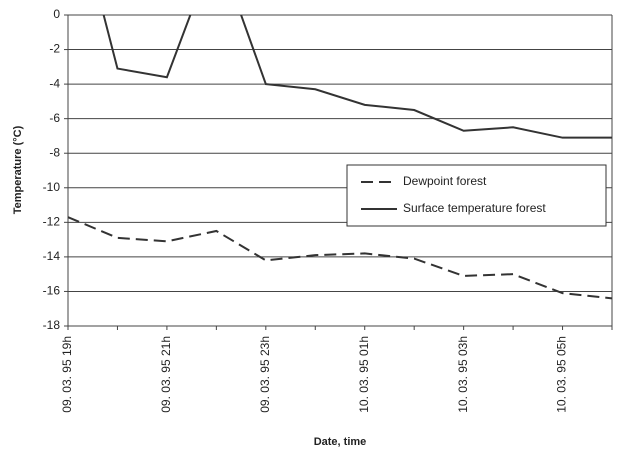 This screenshot has height=458, width=619. I want to click on legend-label: Surface temperature forest, so click(474, 208).